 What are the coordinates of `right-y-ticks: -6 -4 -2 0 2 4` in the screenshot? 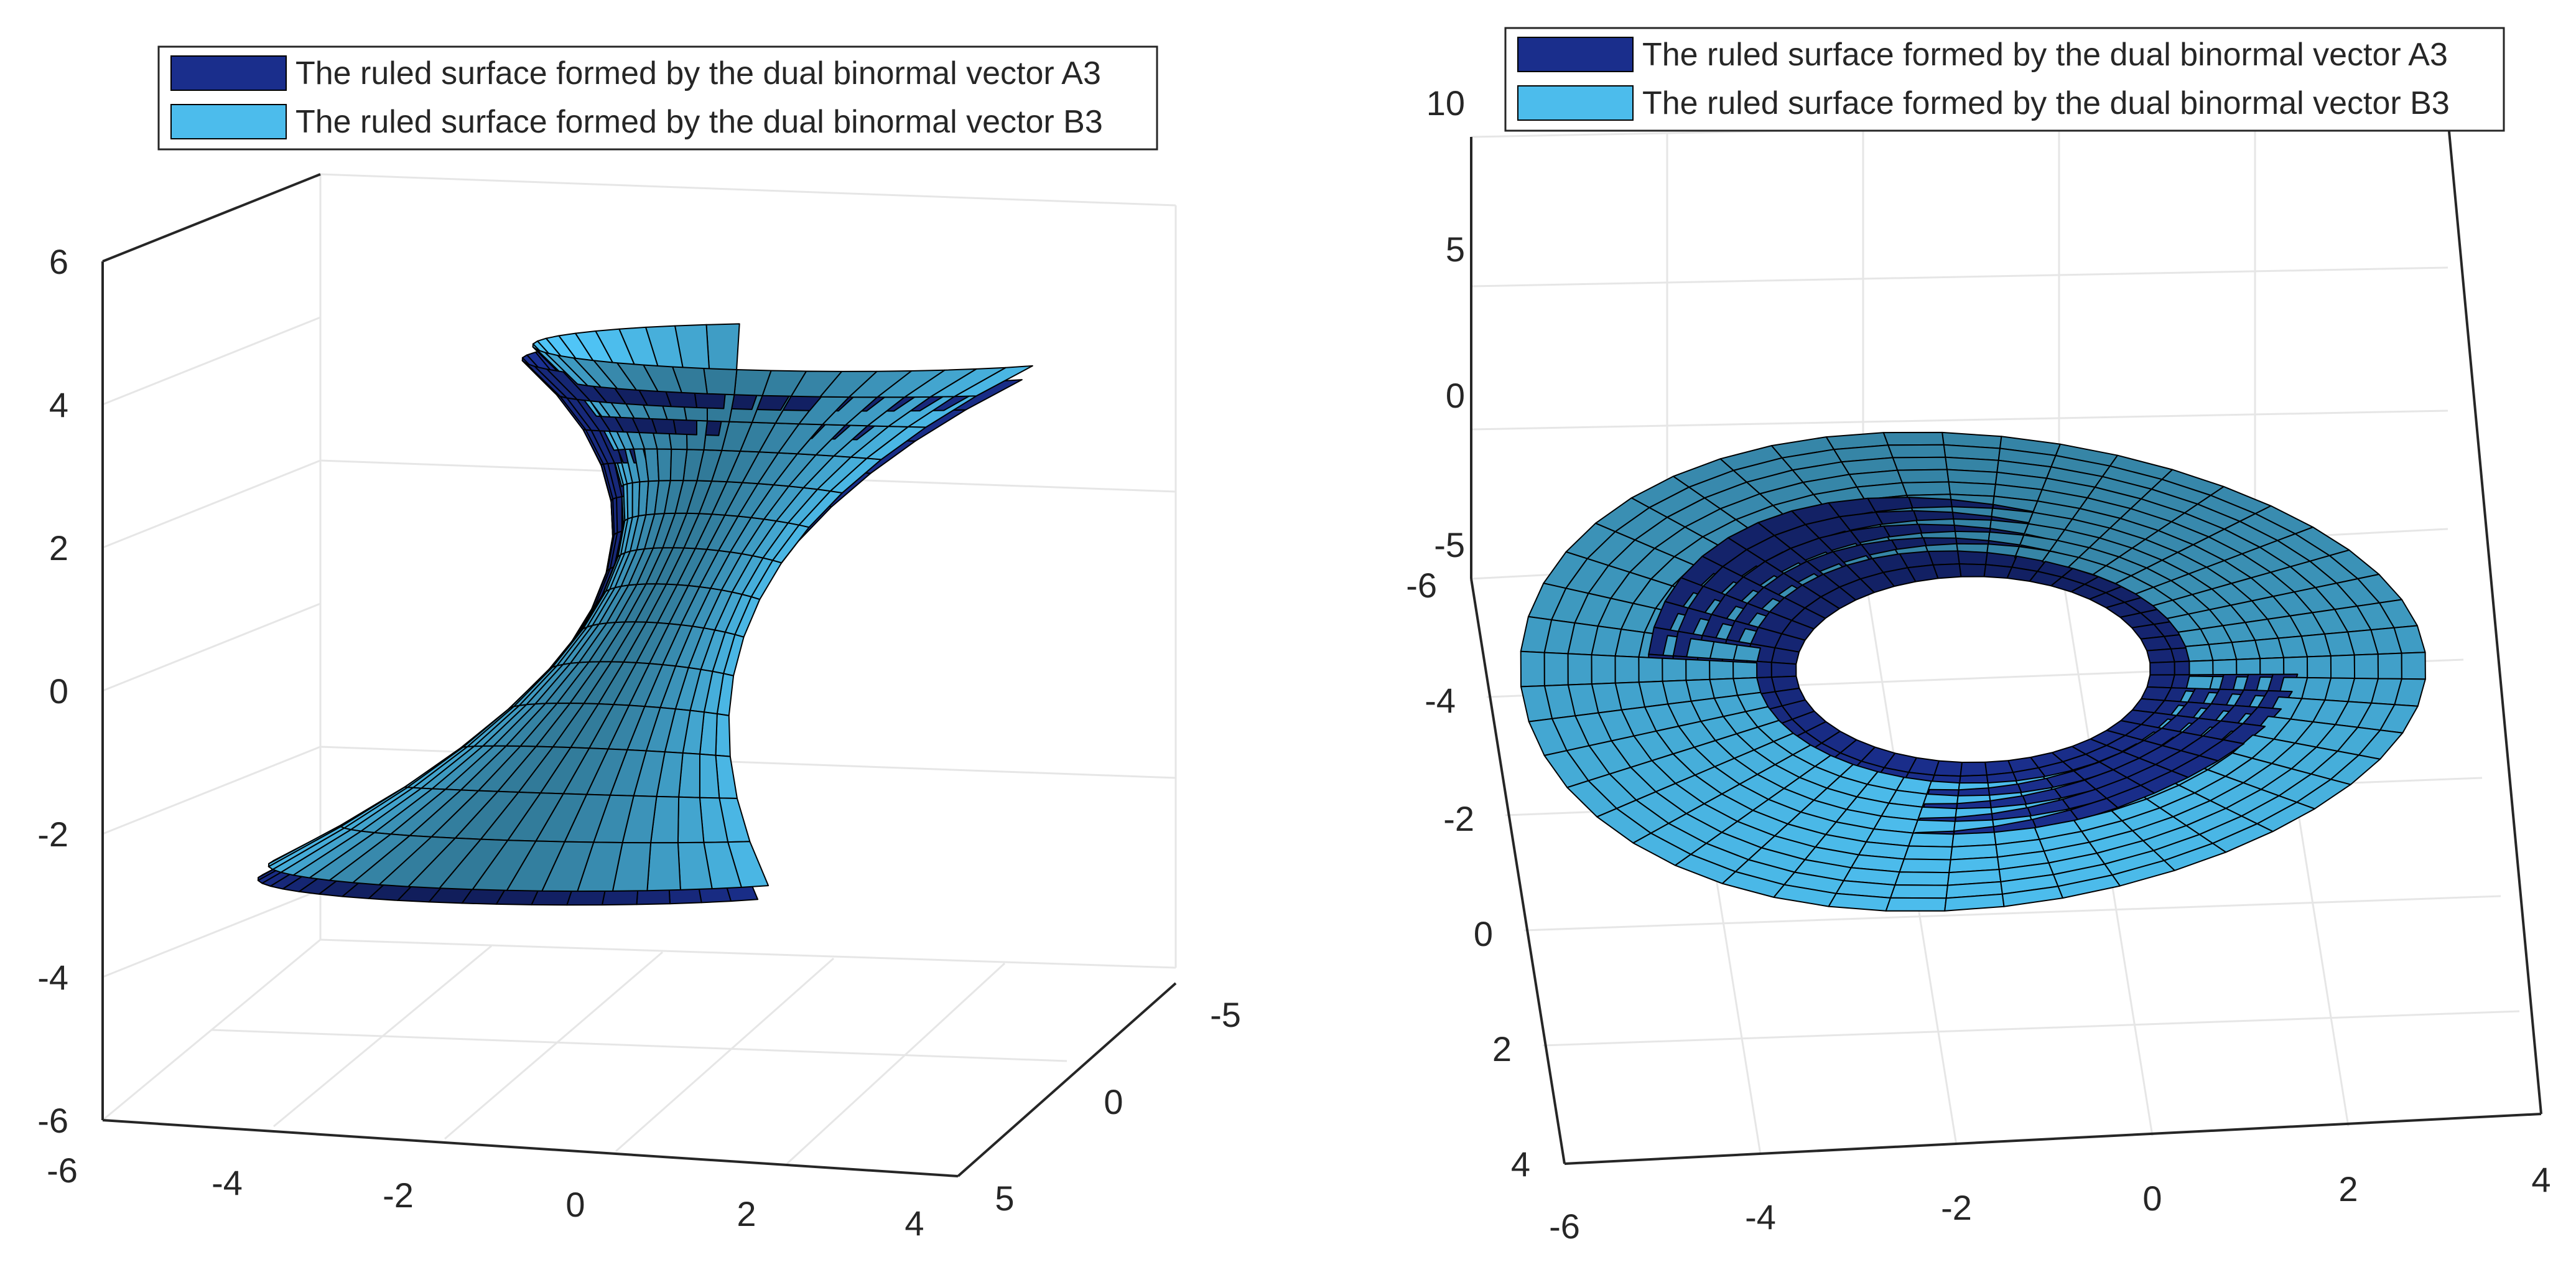 It's located at (1468, 875).